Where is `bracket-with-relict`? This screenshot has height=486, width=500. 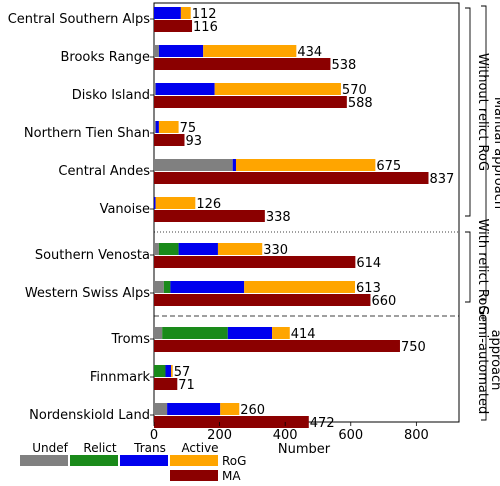
bracket-with-relict is located at coordinates (468, 267).